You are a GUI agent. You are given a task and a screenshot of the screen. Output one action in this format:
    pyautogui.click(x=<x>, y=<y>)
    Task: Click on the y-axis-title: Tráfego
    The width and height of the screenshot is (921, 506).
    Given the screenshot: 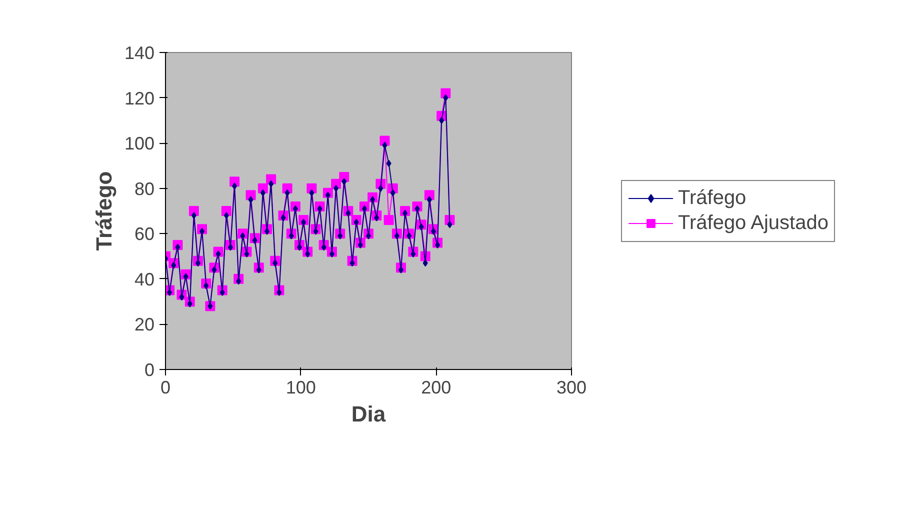 What is the action you would take?
    pyautogui.click(x=103, y=211)
    